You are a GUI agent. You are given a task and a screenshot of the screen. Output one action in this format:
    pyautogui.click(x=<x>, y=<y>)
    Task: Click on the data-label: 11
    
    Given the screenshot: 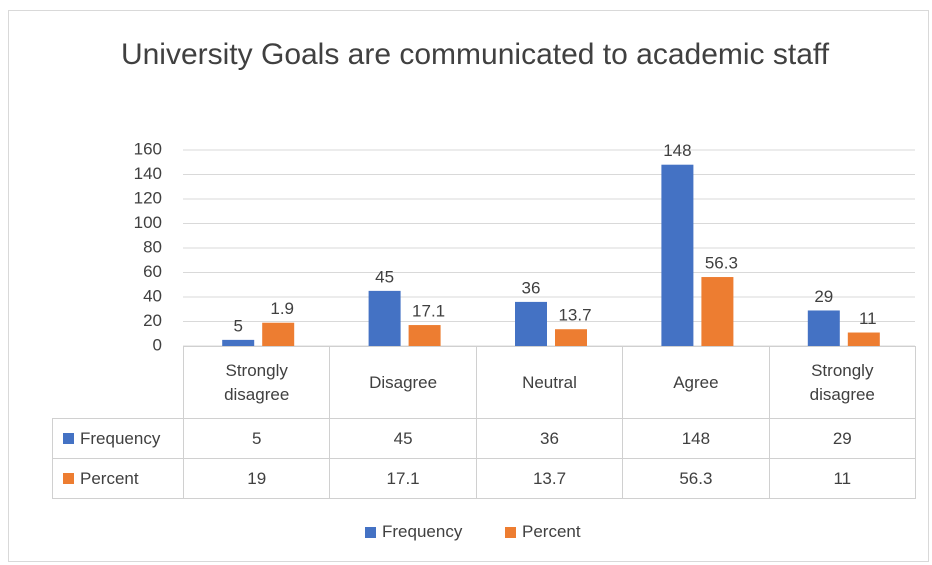 What is the action you would take?
    pyautogui.click(x=868, y=318)
    